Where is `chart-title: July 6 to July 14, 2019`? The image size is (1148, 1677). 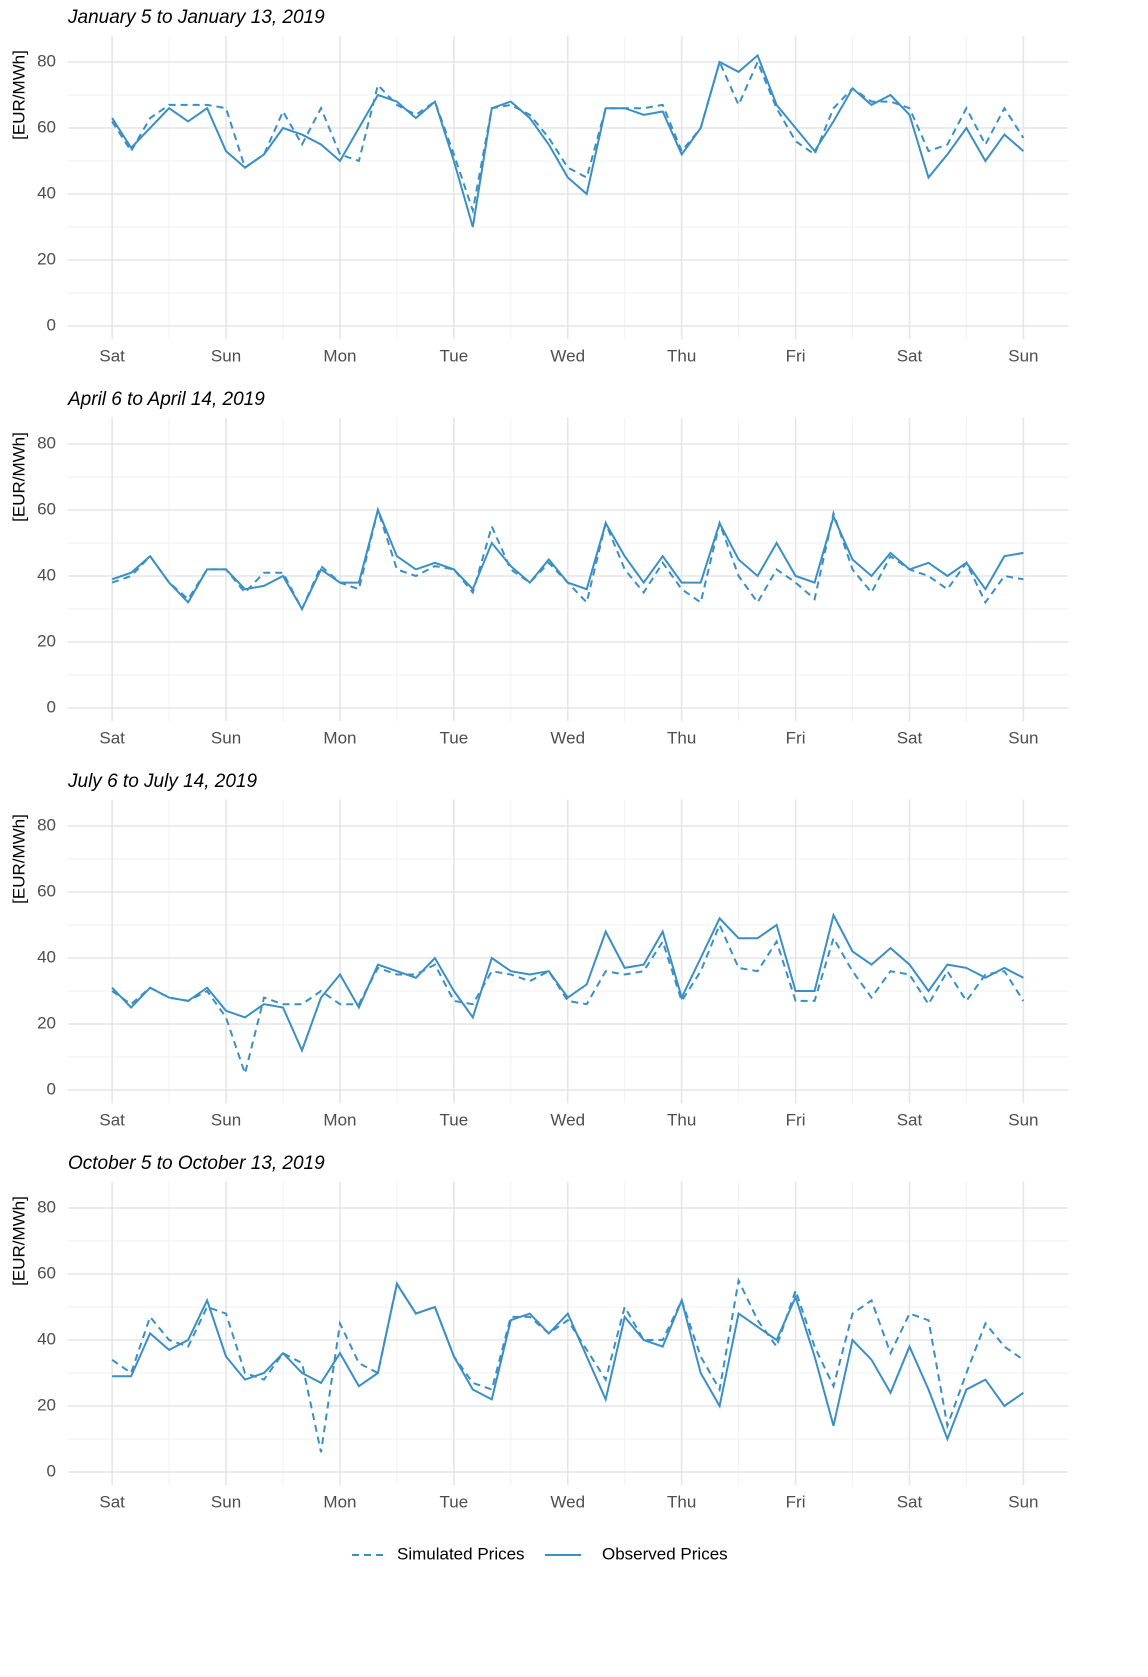
chart-title: July 6 to July 14, 2019 is located at coordinates (162, 781).